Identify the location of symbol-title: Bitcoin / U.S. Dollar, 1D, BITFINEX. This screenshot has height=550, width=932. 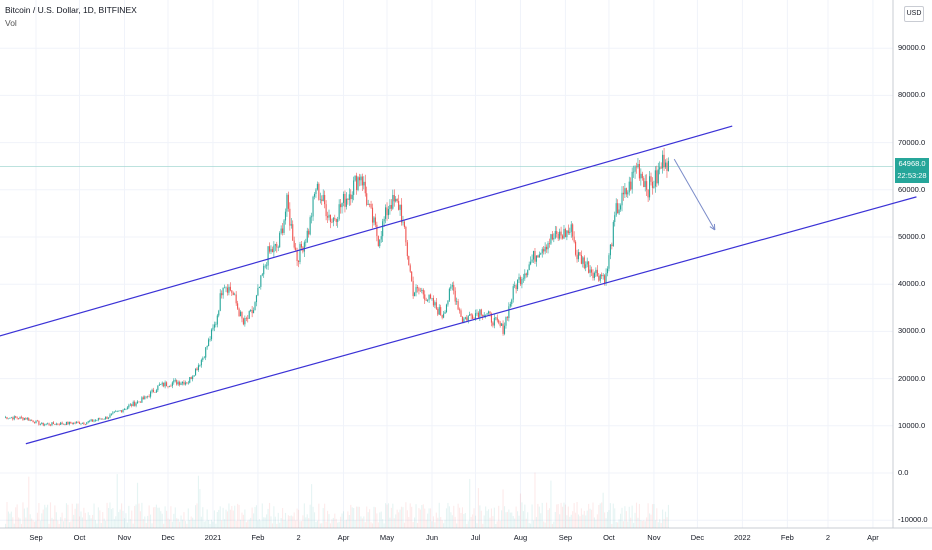
(71, 10).